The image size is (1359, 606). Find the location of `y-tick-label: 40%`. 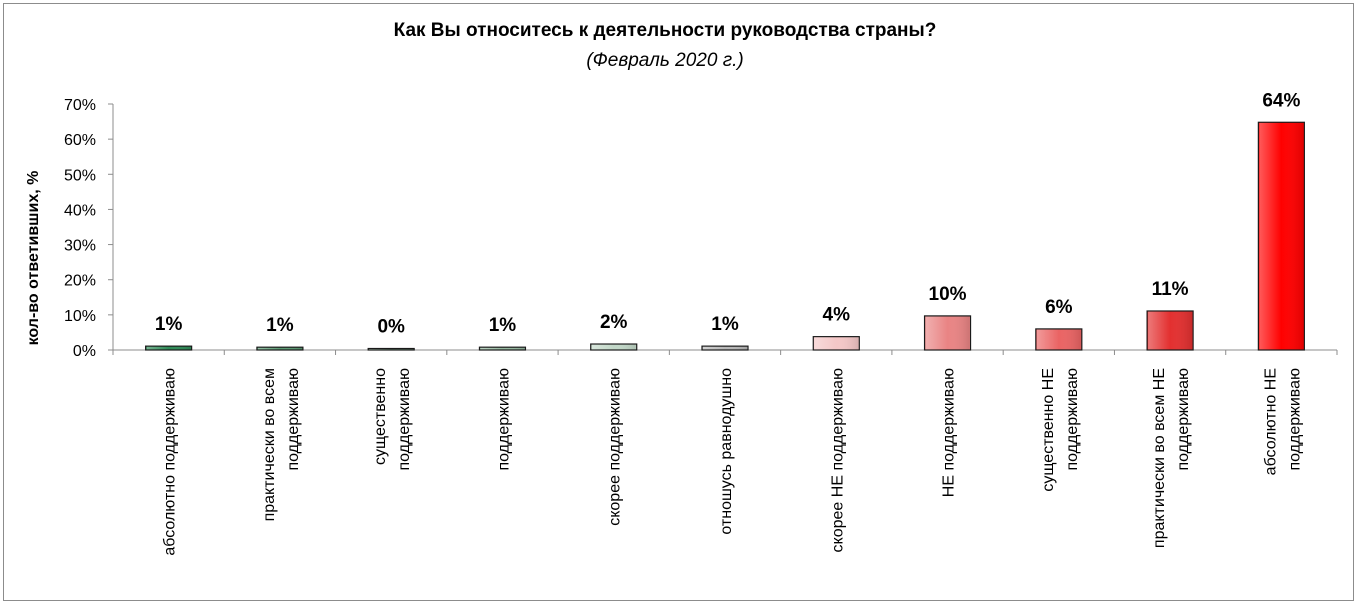

y-tick-label: 40% is located at coordinates (80, 210).